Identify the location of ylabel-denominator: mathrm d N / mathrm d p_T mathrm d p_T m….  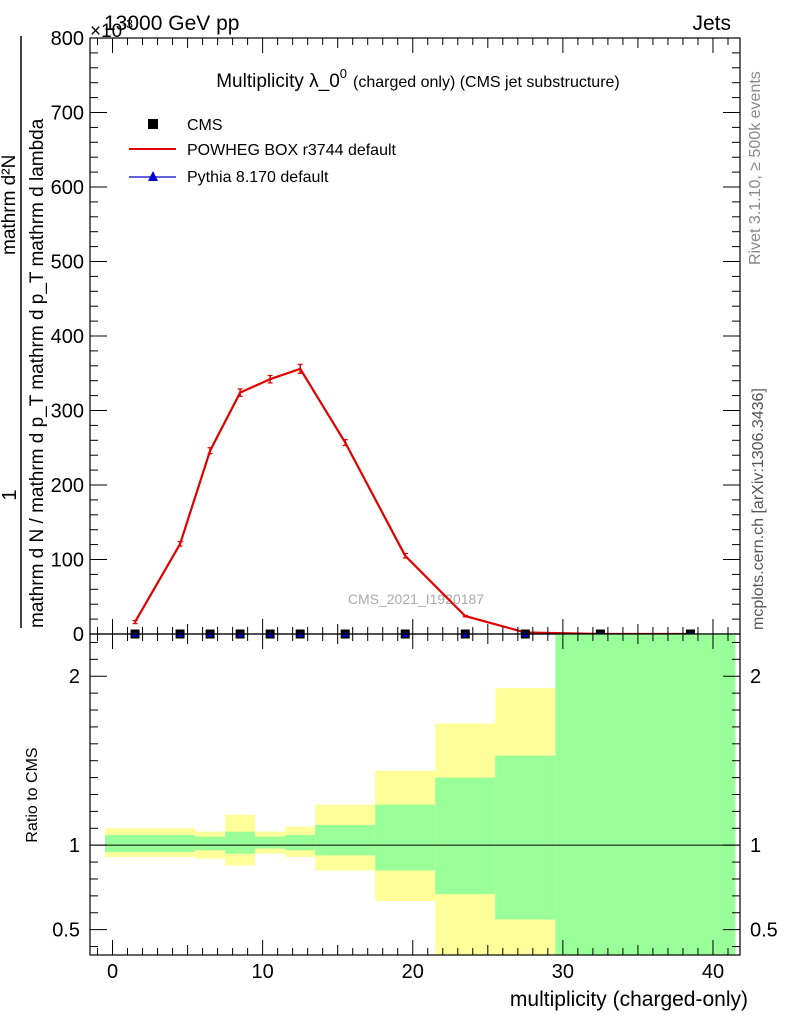
(37, 373).